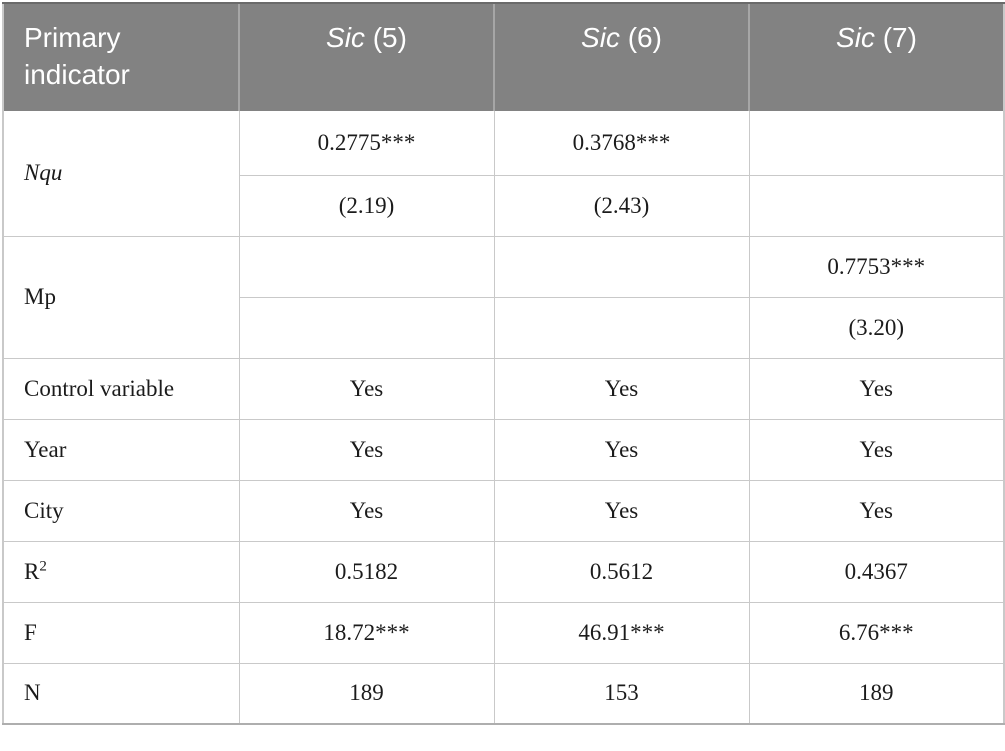 This screenshot has width=1005, height=751. I want to click on column-header-sic6: Sic (6), so click(621, 56).